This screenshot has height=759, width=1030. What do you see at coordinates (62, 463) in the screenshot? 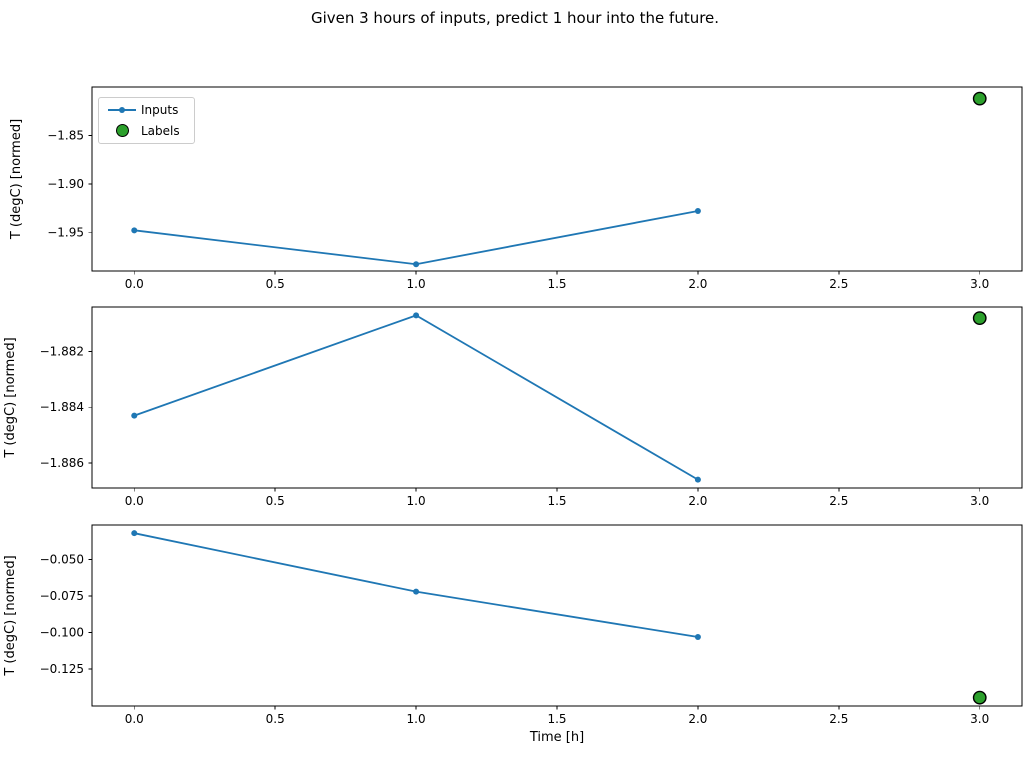
I see `y-tick-label: −1.886` at bounding box center [62, 463].